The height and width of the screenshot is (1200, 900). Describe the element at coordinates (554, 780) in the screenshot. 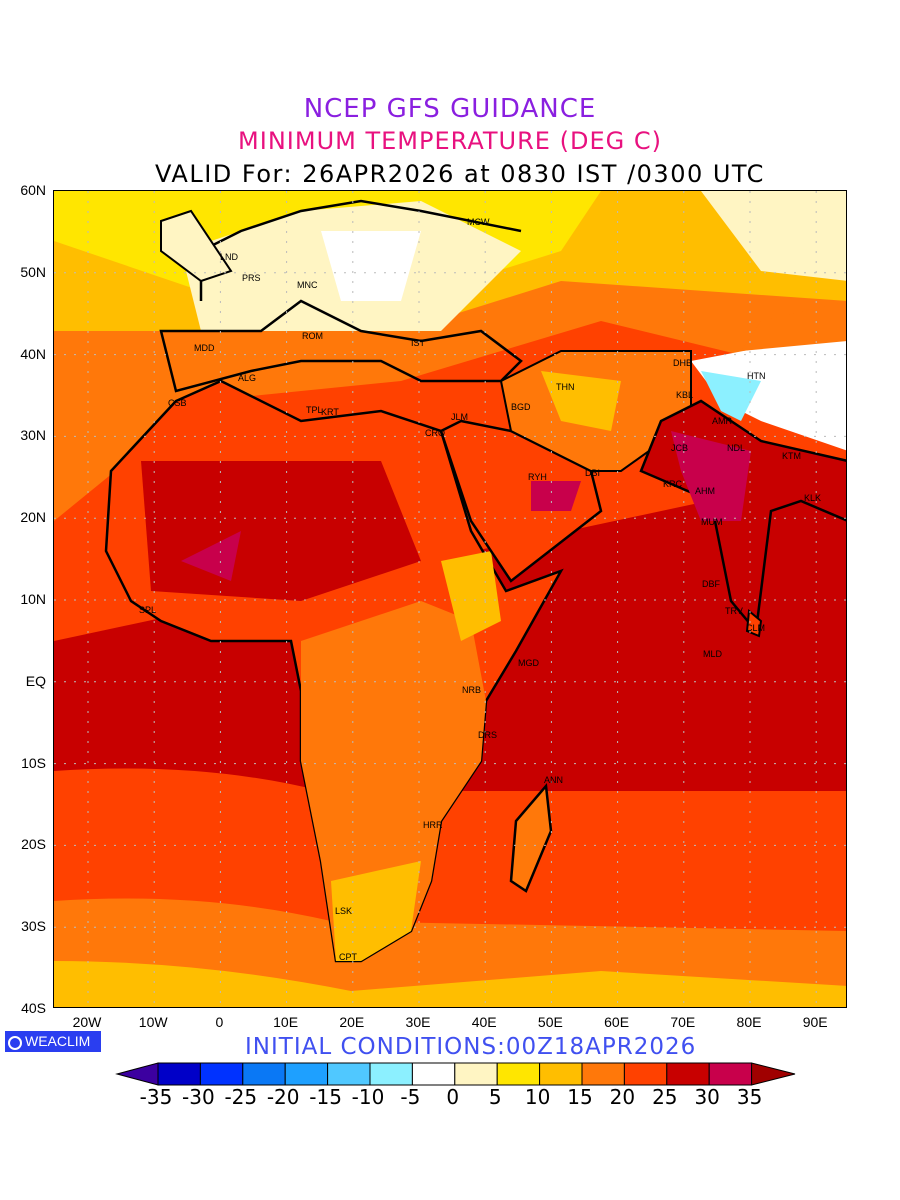

I see `city-label: ANN` at that location.